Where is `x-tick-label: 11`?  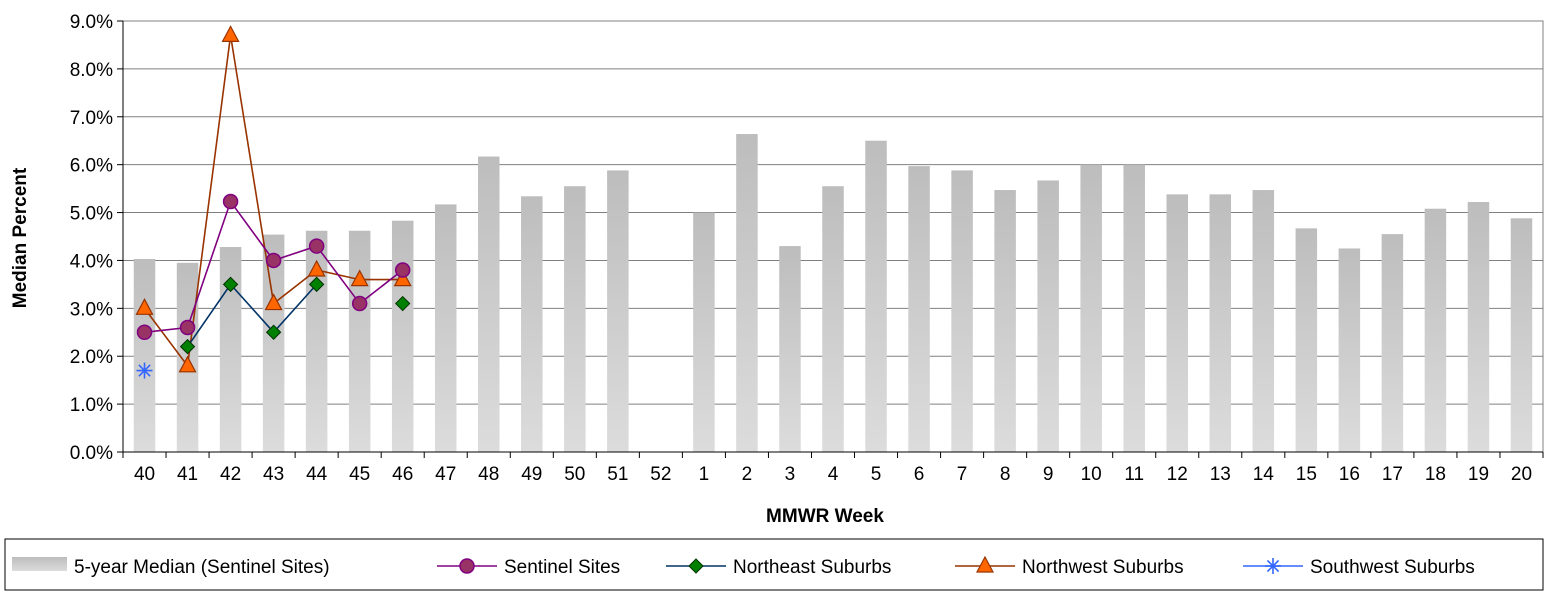
x-tick-label: 11 is located at coordinates (1134, 474).